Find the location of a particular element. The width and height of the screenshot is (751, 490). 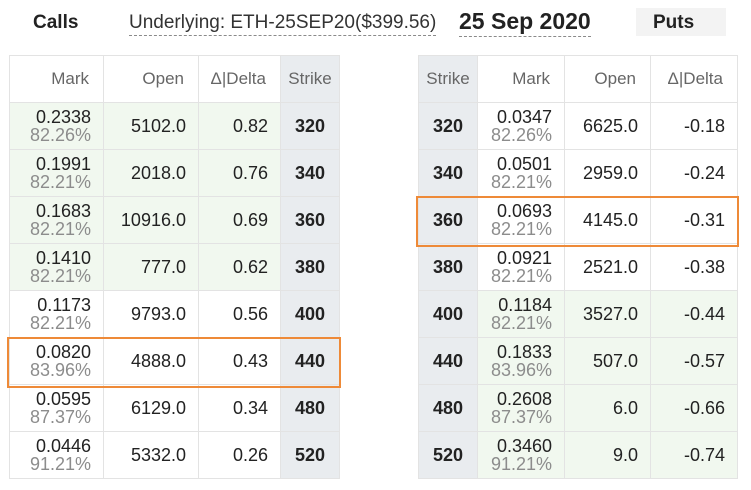

put-open-cell: 2521.0 is located at coordinates (607, 267).